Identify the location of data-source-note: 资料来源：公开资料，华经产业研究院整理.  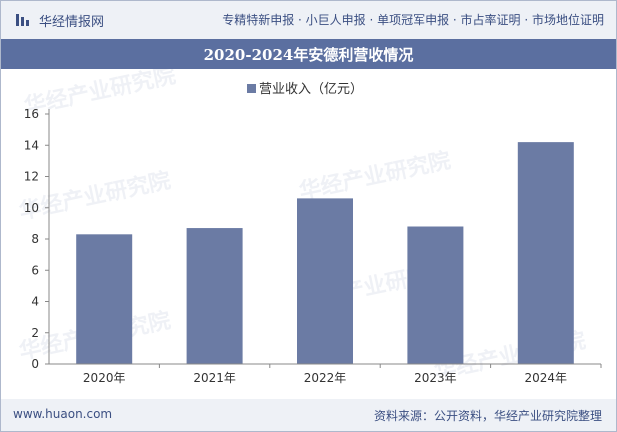
(487, 416).